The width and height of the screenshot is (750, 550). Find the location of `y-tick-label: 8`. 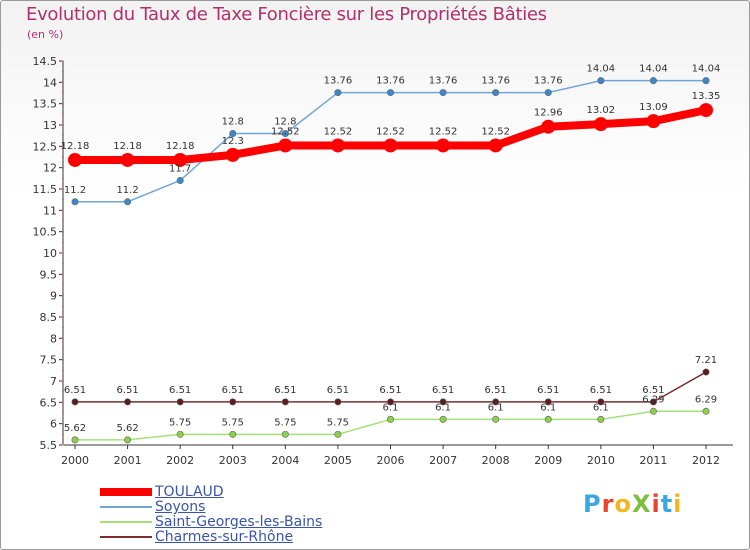

y-tick-label: 8 is located at coordinates (53, 338).